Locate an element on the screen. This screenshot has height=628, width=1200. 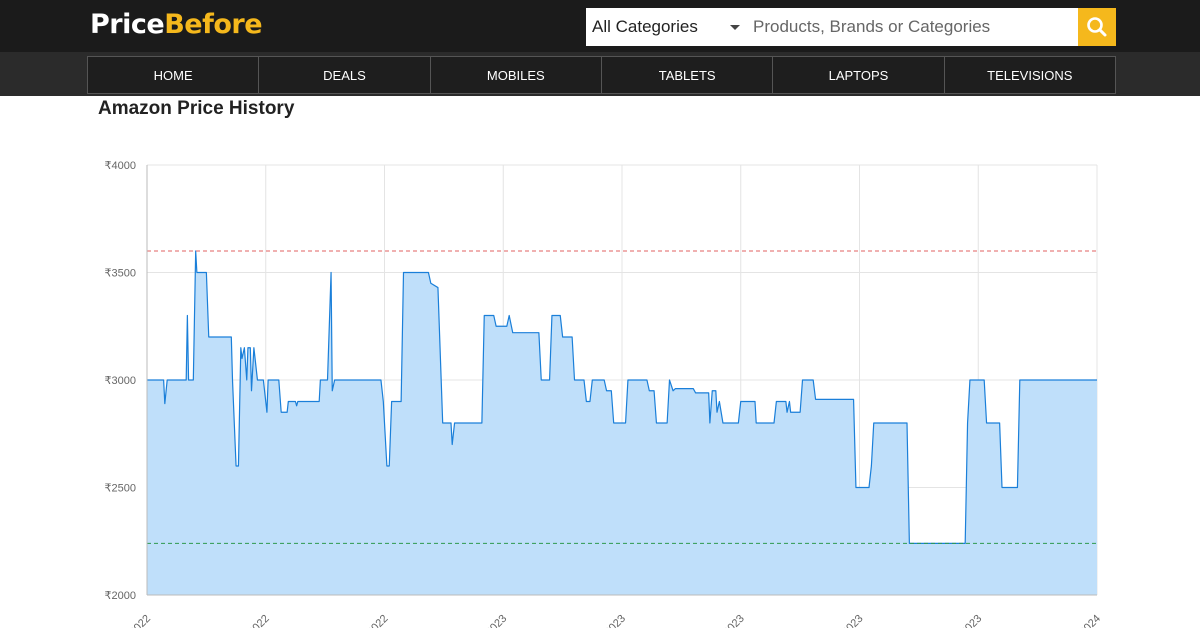
search-icon is located at coordinates (1097, 27).